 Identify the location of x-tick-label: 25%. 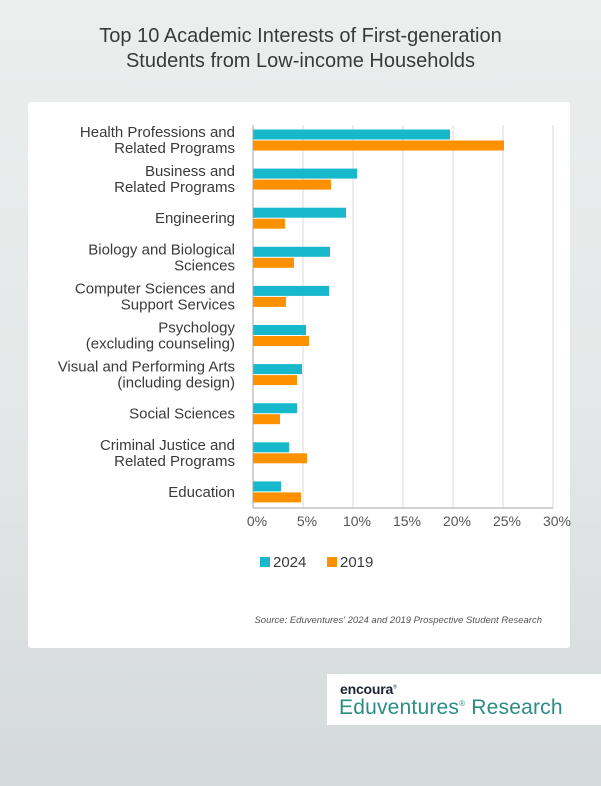
(507, 521).